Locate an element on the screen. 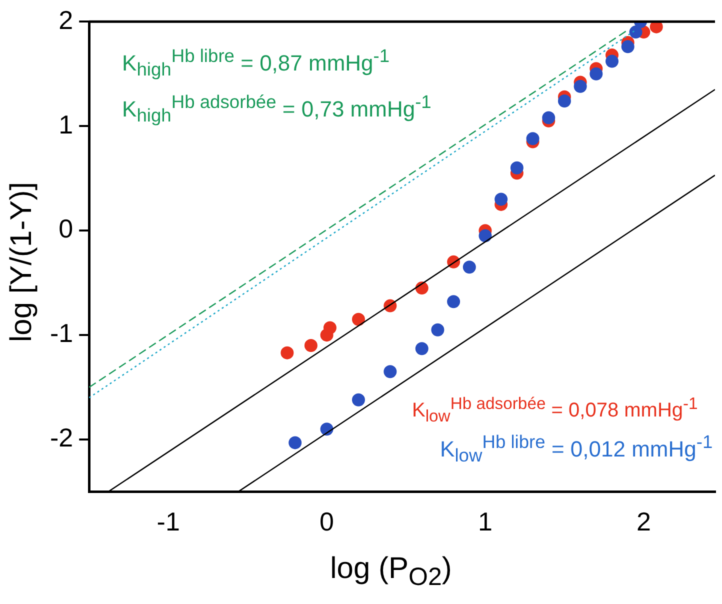  annotation: K$_{high}$$^{Hb libre}$ = 0,87 mmHg$^{-1}$ is located at coordinates (256, 63).